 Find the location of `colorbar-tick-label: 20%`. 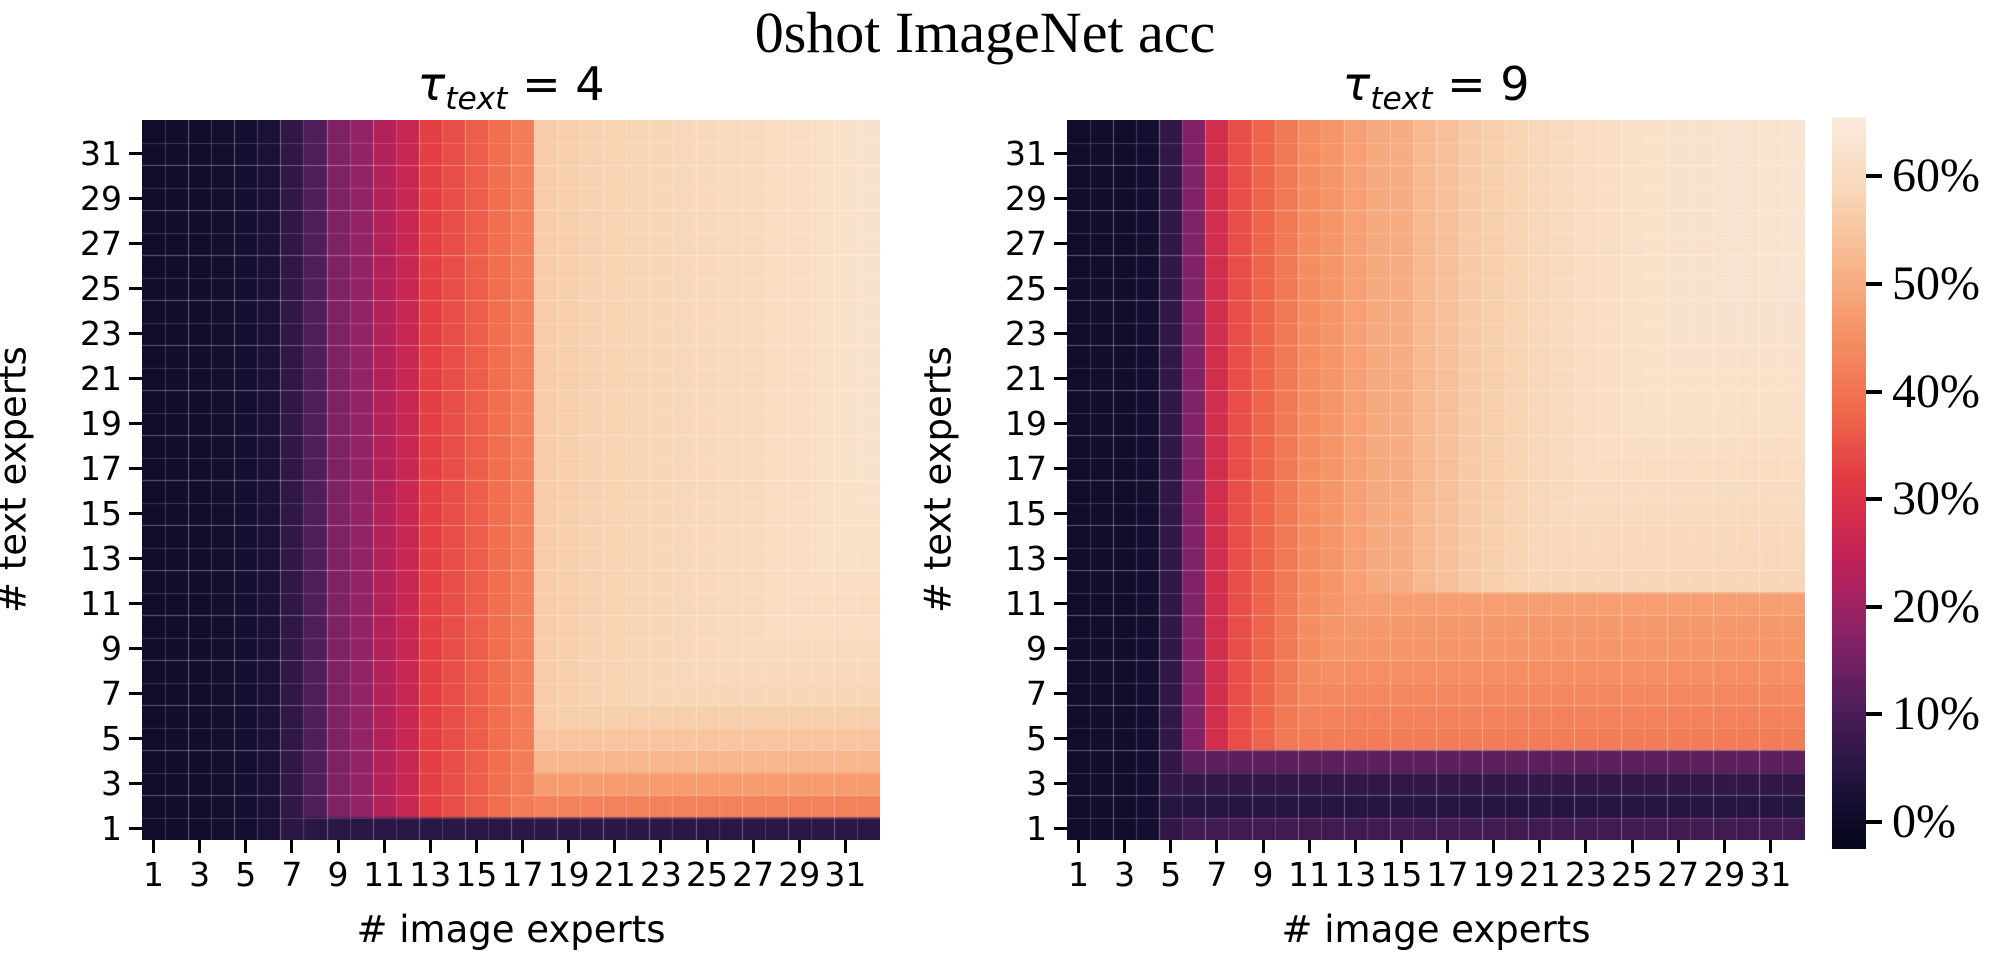

colorbar-tick-label: 20% is located at coordinates (1936, 606).